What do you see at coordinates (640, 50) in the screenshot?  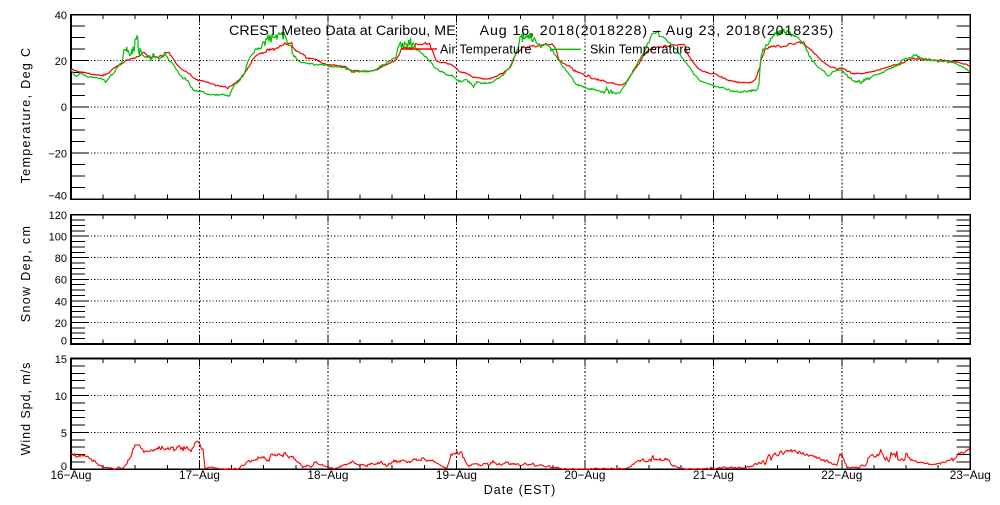 I see `svg-text: Skin Temperature` at bounding box center [640, 50].